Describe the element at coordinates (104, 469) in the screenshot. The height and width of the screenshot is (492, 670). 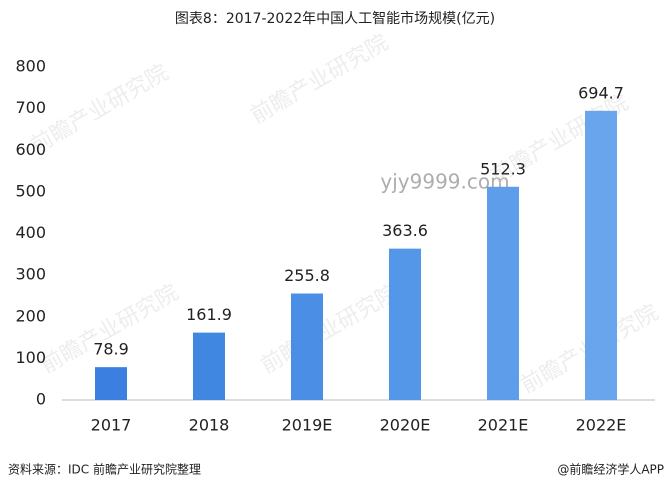
I see `source: 资料来源：IDC 前瞻产业研究院整理` at that location.